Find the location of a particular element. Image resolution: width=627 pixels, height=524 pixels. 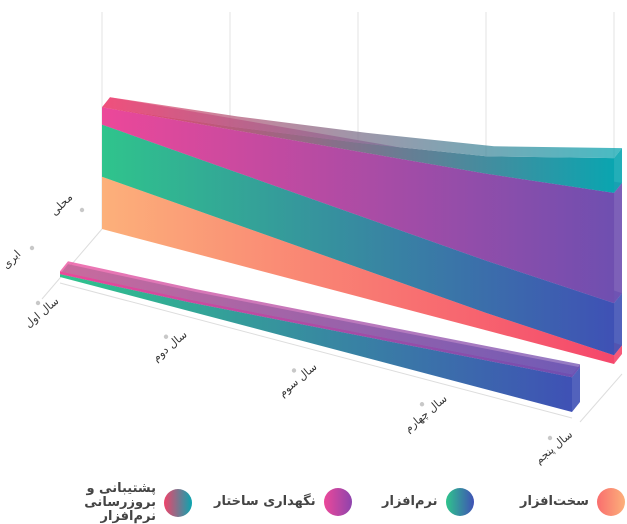

floor-right-edge is located at coordinates (601, 398).